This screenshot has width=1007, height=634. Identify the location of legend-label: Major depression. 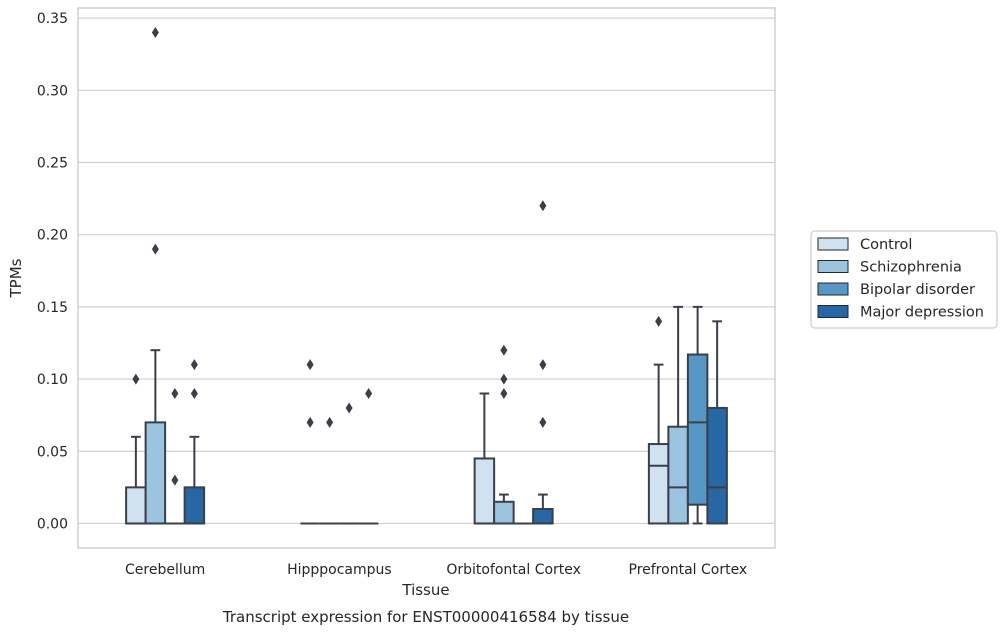
(922, 313).